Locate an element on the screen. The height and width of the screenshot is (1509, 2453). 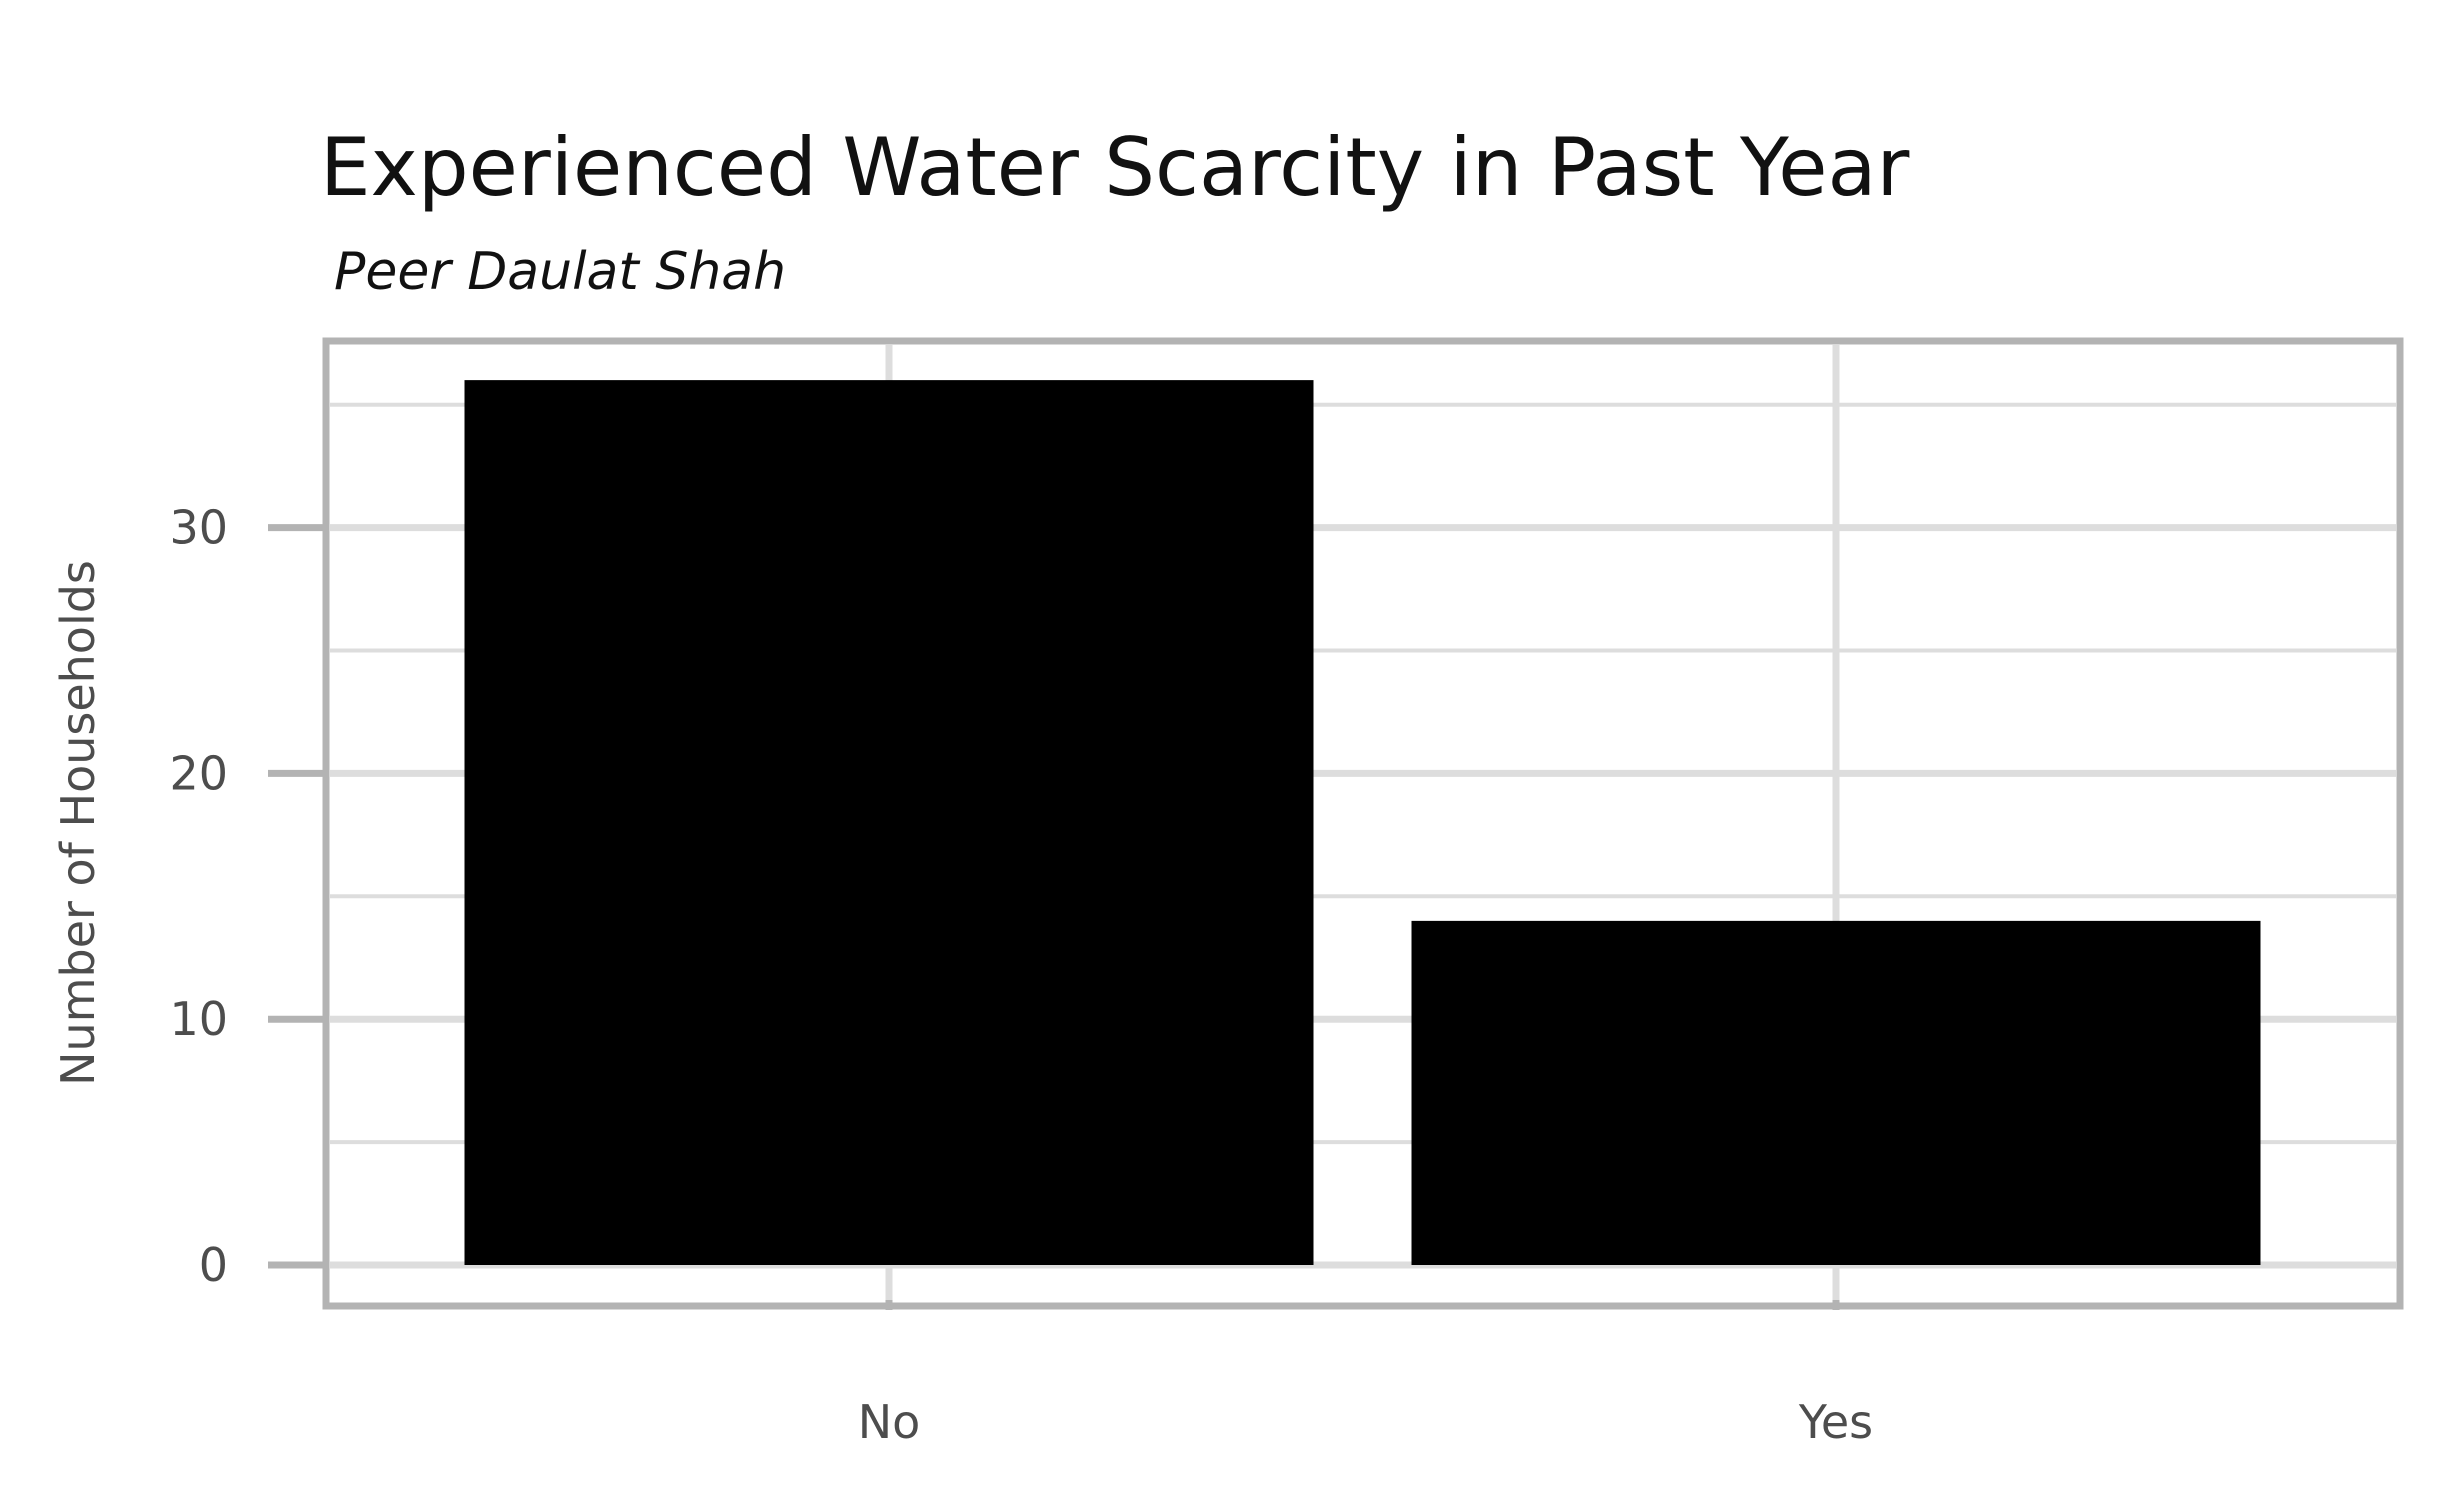
bar-yes is located at coordinates (1836, 1092).